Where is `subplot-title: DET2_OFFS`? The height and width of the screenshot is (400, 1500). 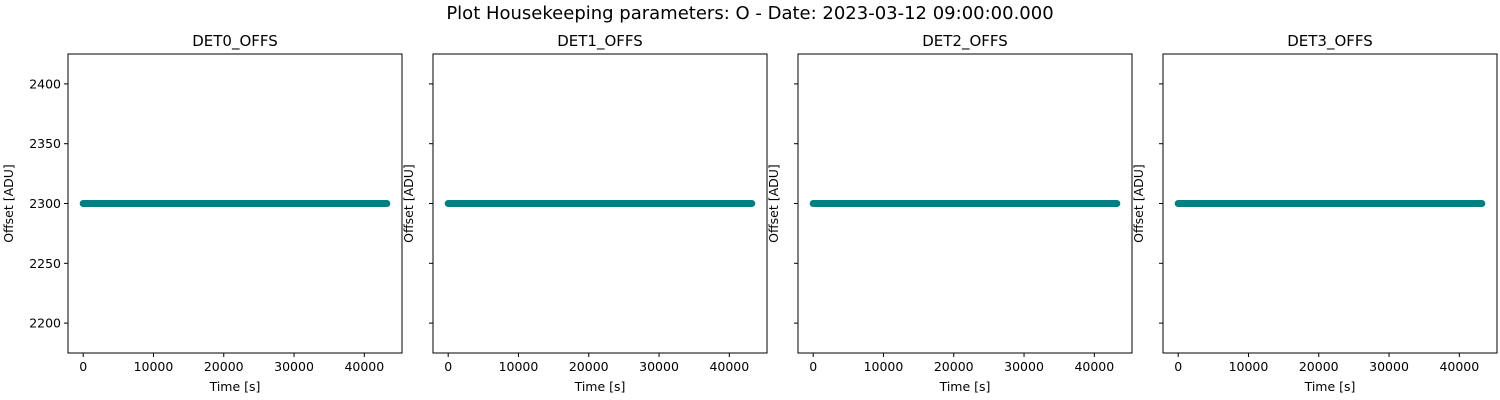 subplot-title: DET2_OFFS is located at coordinates (965, 41).